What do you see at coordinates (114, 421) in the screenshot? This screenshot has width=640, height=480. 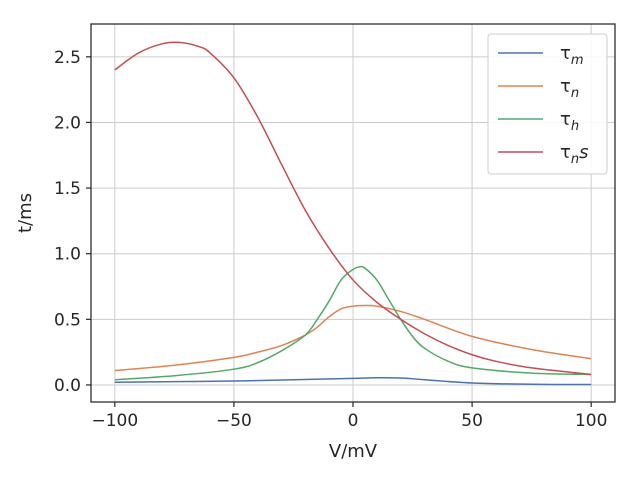 I see `x-tick-label: −100` at bounding box center [114, 421].